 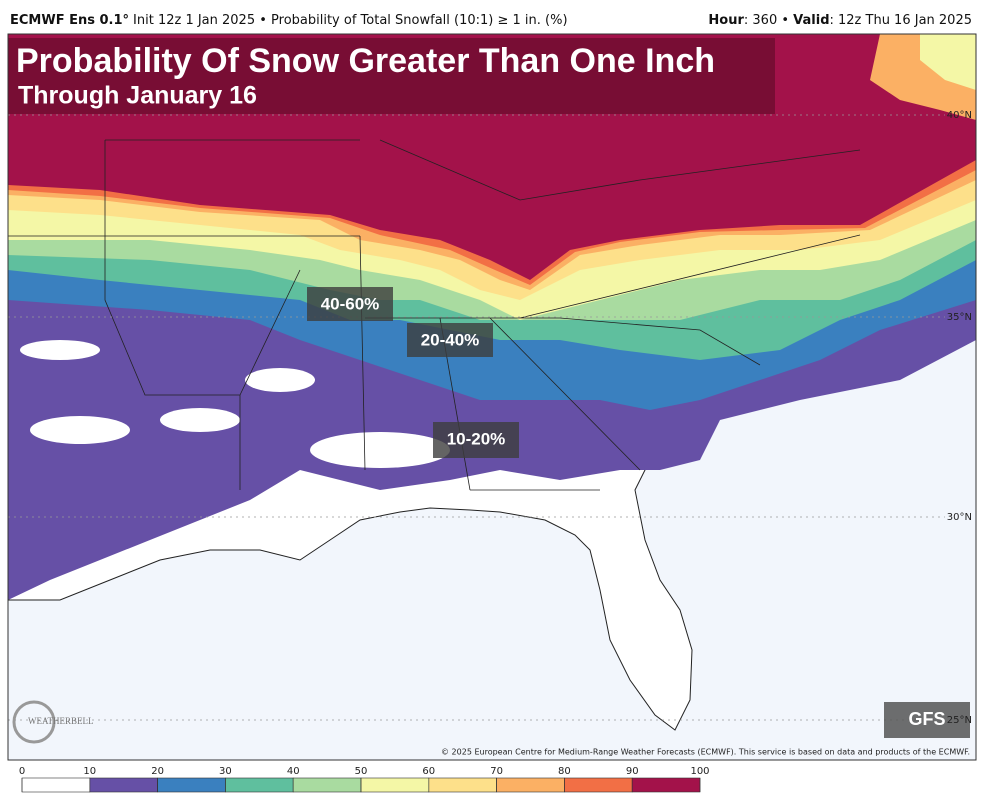 I want to click on model: ECMWF Ens 0.1°, so click(x=69, y=20).